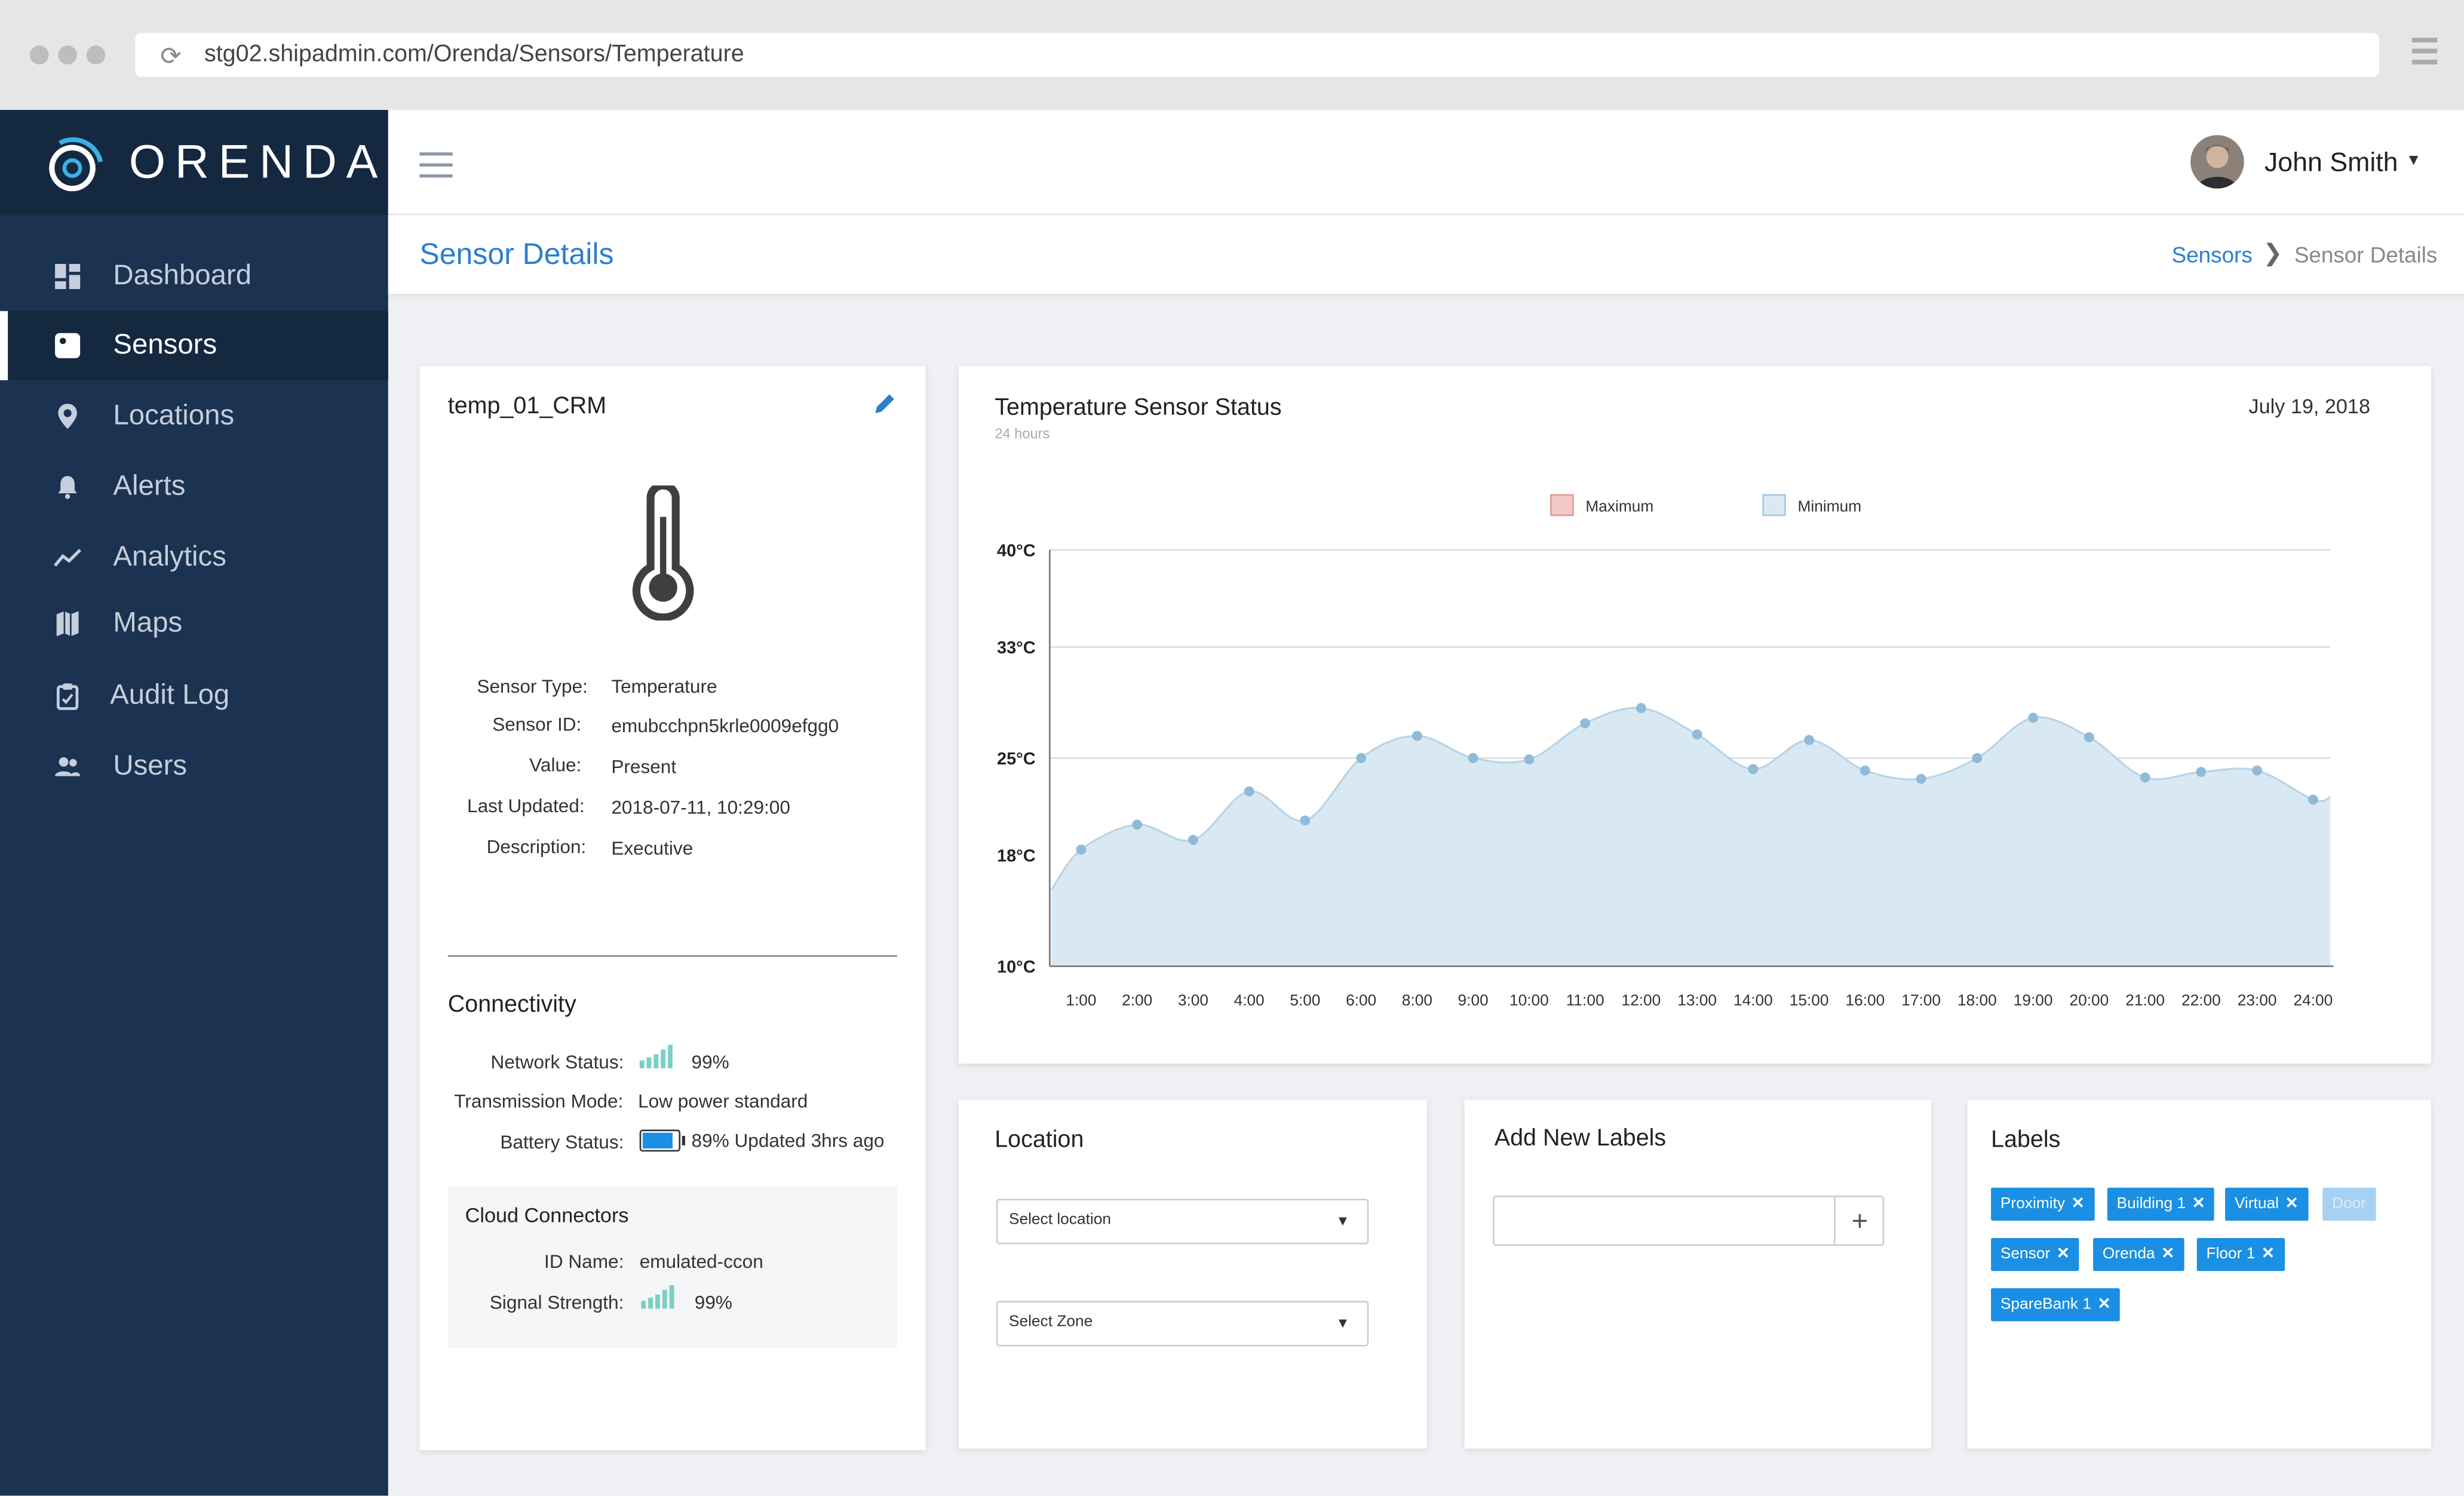 The width and height of the screenshot is (2464, 1496). What do you see at coordinates (68, 766) in the screenshot?
I see `users-icon` at bounding box center [68, 766].